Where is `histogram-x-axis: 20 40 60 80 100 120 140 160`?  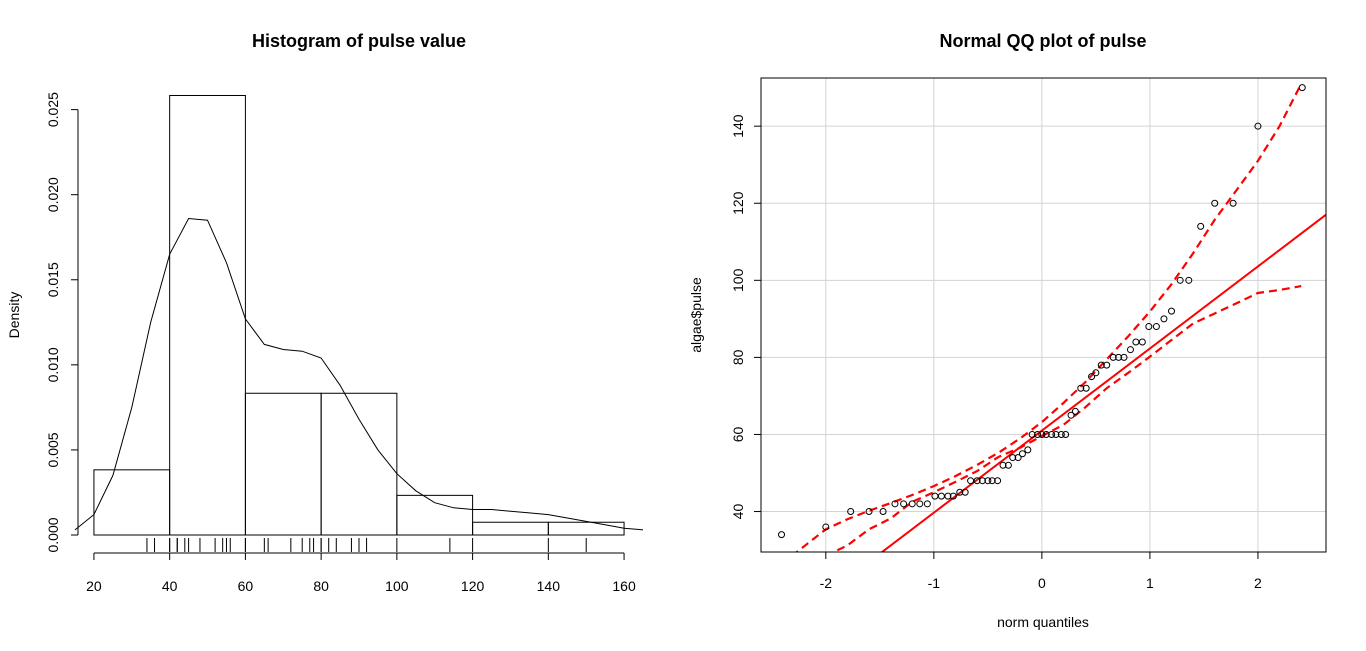
histogram-x-axis: 20 40 60 80 100 120 140 160 is located at coordinates (361, 573).